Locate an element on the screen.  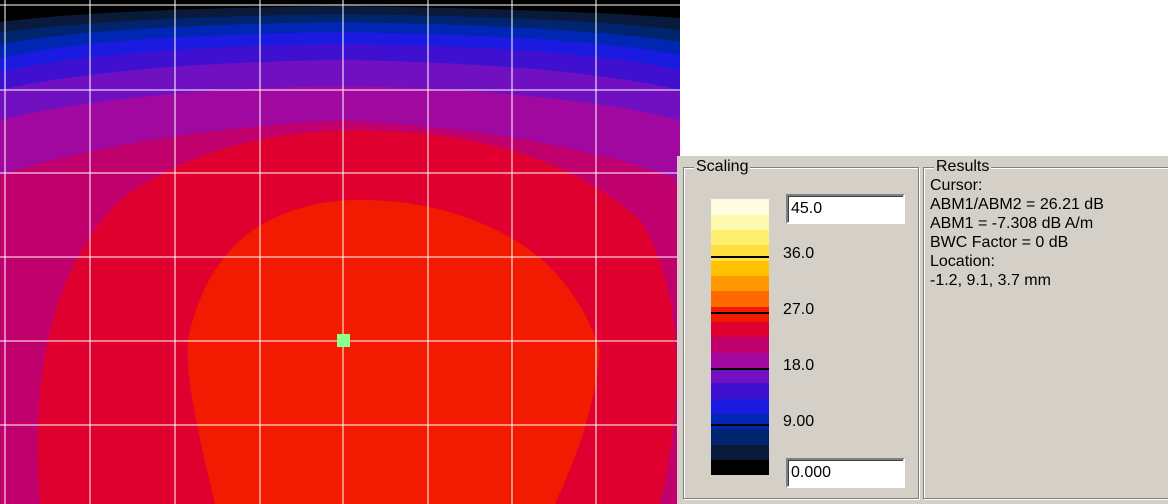
results-title: Results is located at coordinates (963, 167).